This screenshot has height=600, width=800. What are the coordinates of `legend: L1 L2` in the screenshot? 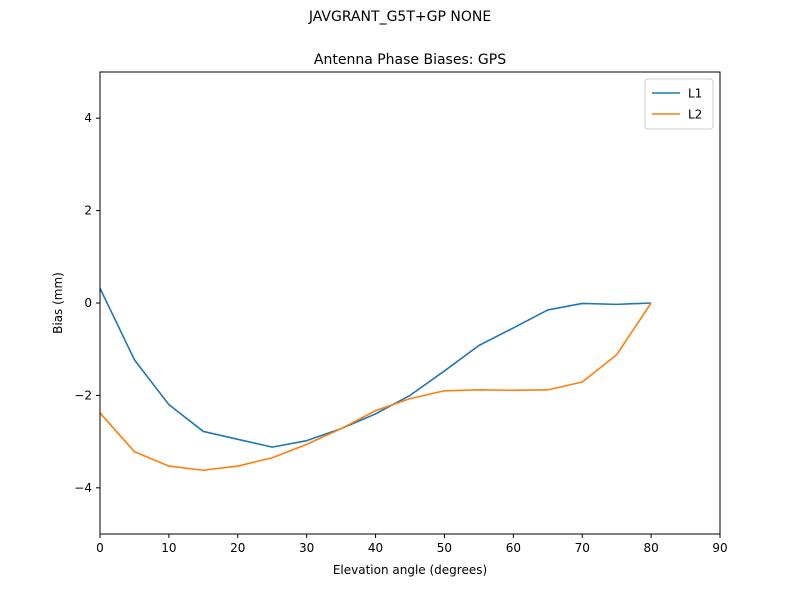 It's located at (679, 104).